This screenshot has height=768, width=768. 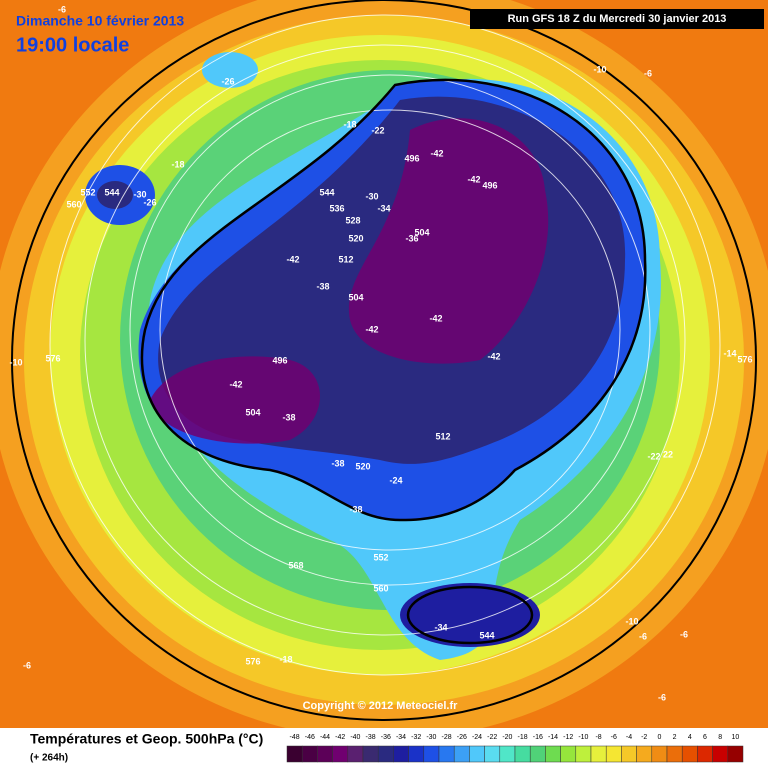 I want to click on map-label: -26, so click(x=227, y=81).